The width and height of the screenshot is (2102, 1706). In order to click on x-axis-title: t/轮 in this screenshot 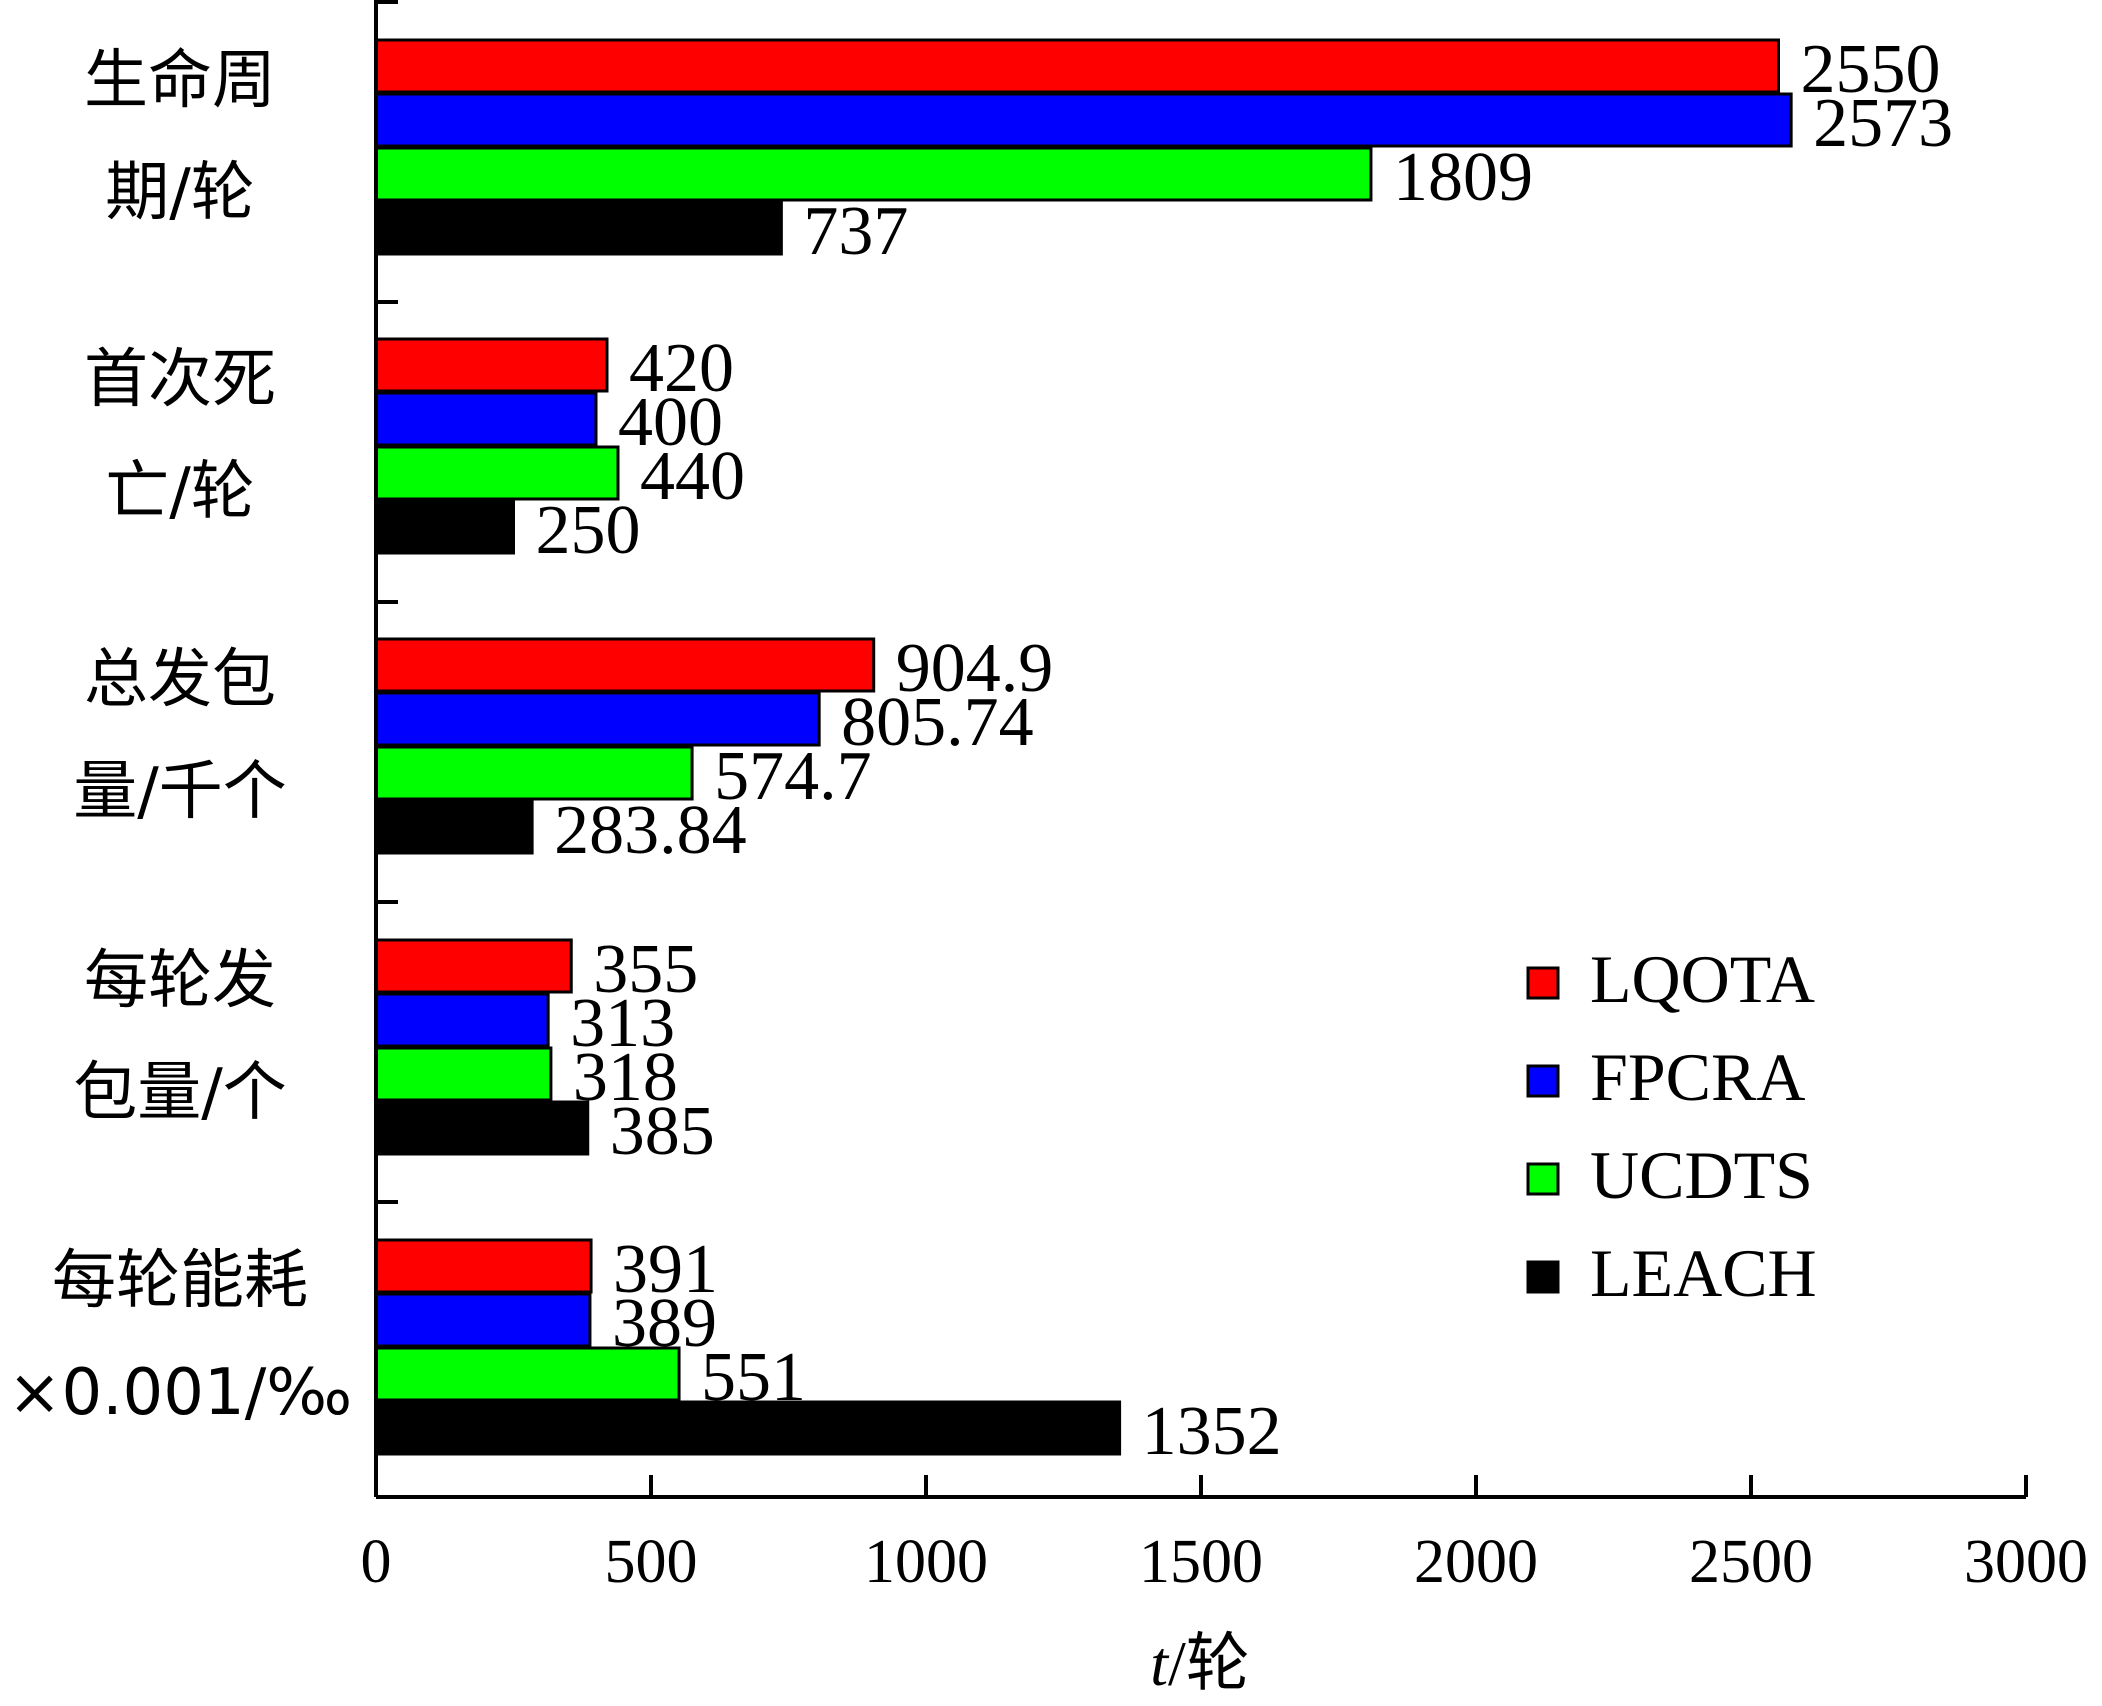, I will do `click(1200, 1663)`.